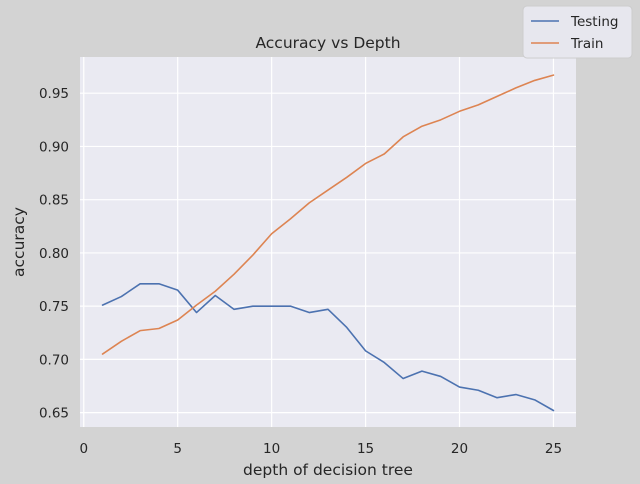 The height and width of the screenshot is (484, 640). I want to click on x-tick-label: 25, so click(553, 449).